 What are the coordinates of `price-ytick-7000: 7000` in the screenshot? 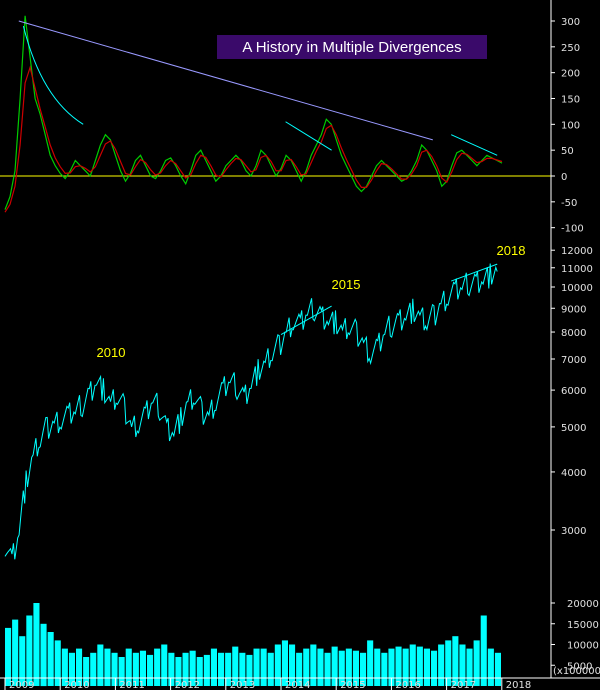 It's located at (573, 360).